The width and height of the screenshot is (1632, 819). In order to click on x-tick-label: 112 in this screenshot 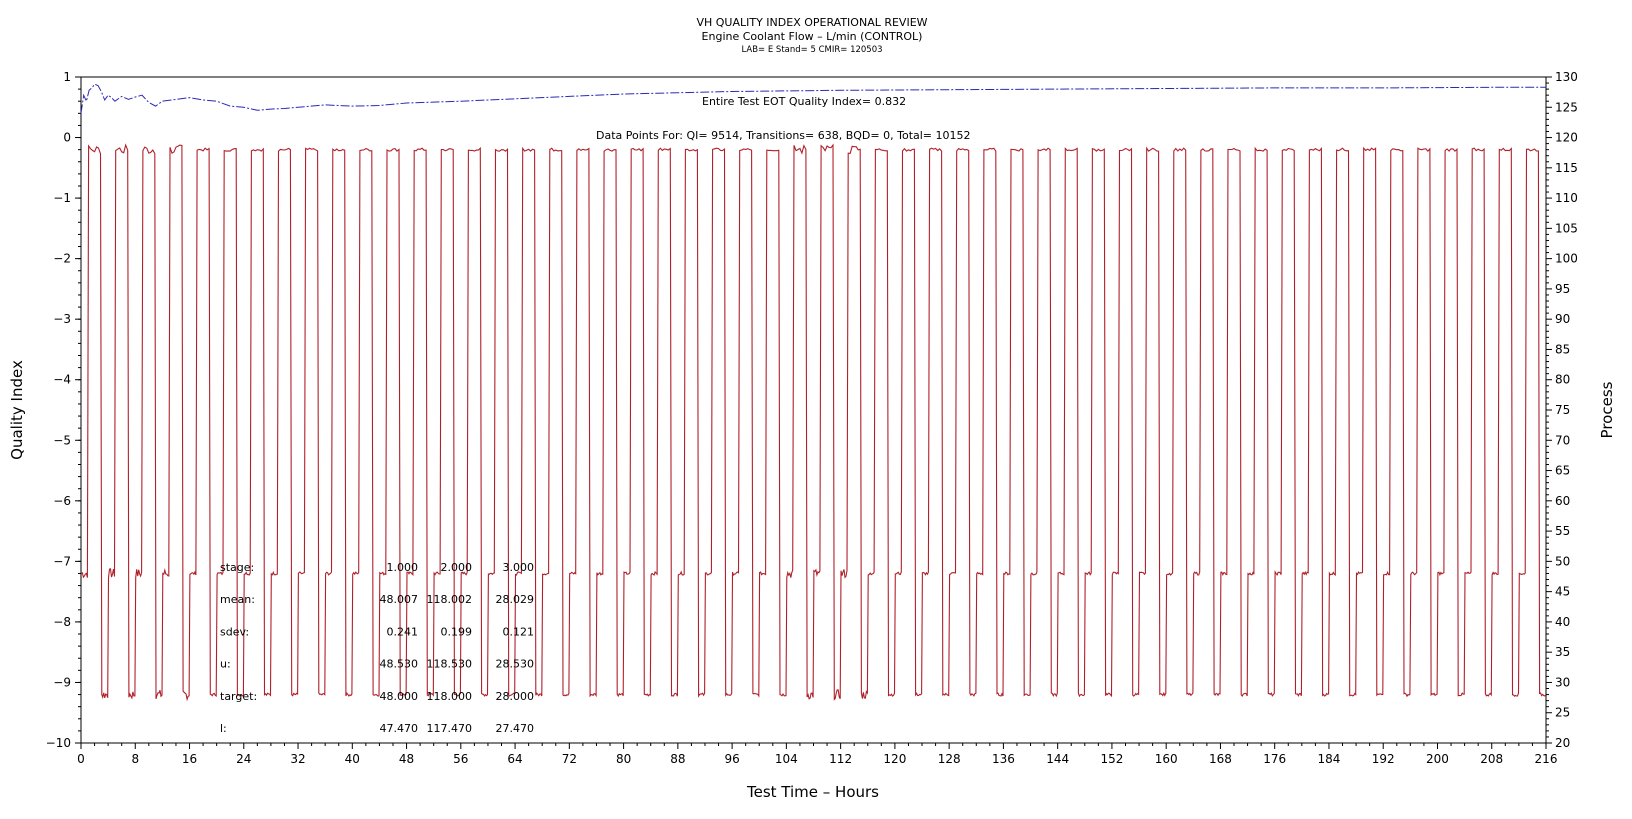, I will do `click(840, 759)`.